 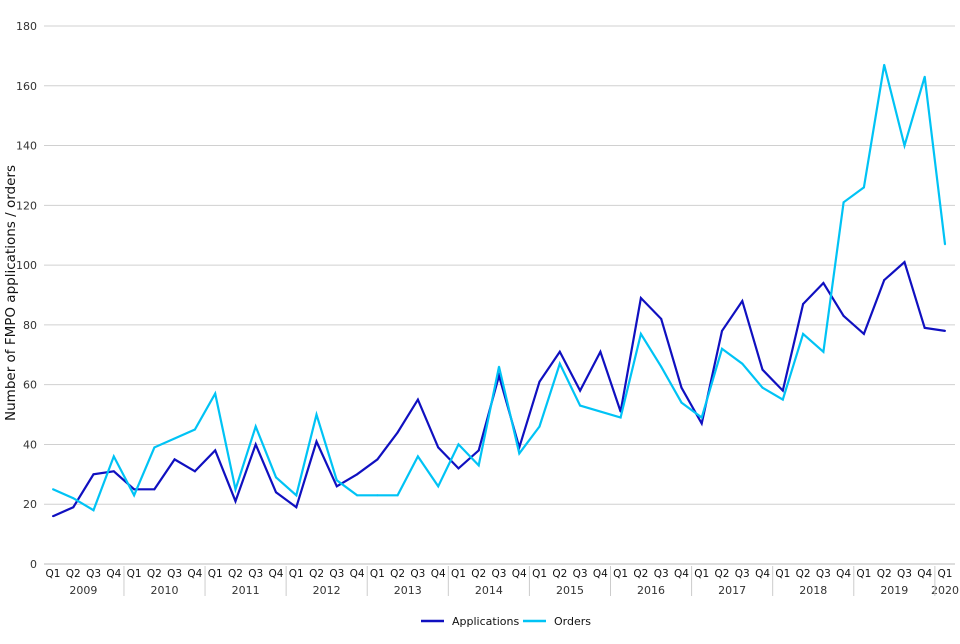 I want to click on x-year-label: 2013, so click(x=408, y=590).